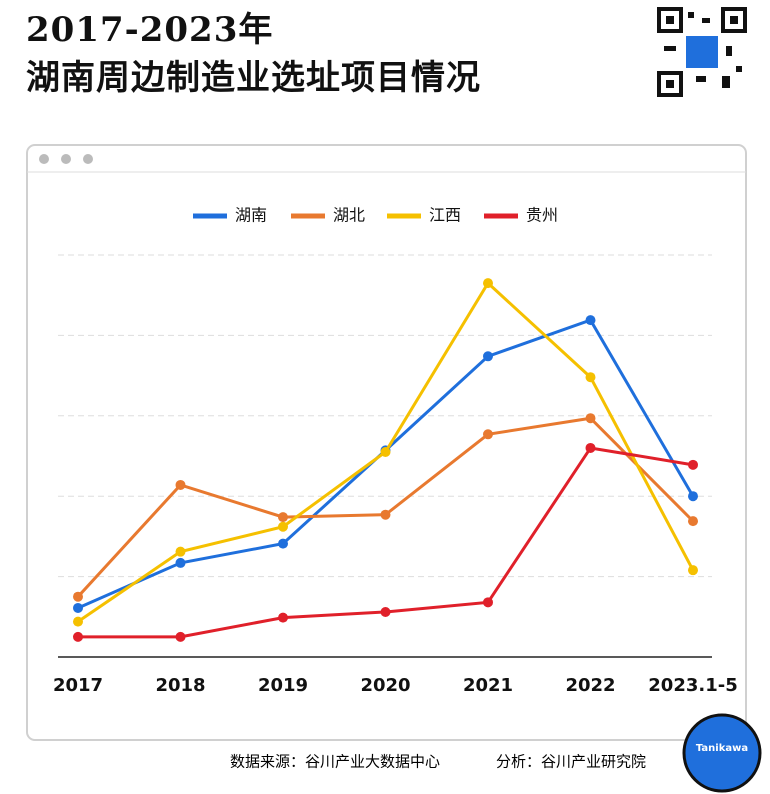 Image resolution: width=770 pixels, height=794 pixels. Describe the element at coordinates (542, 215) in the screenshot. I see `legend-label: 贵州` at that location.